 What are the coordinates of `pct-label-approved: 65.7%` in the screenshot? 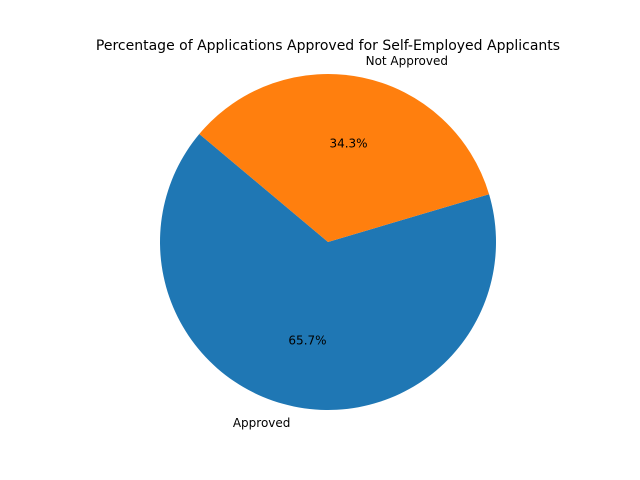 It's located at (307, 341).